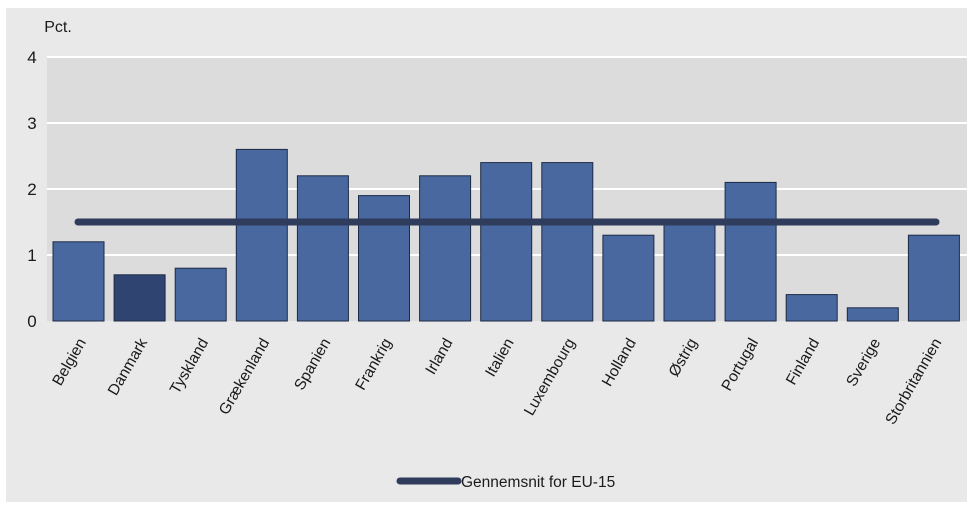 This screenshot has height=511, width=980. Describe the element at coordinates (31, 123) in the screenshot. I see `y-tick-label: 3` at that location.